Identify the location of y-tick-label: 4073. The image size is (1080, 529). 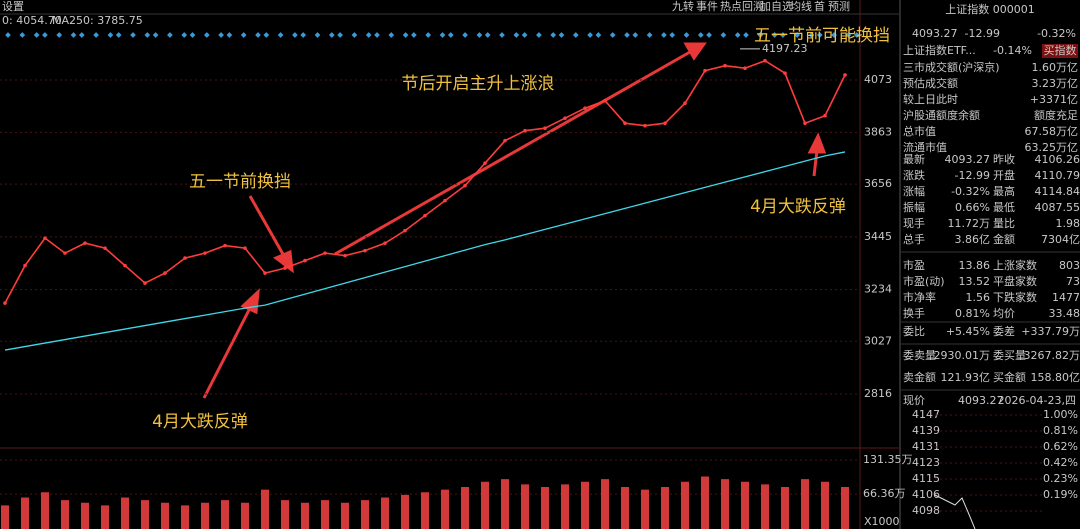
(878, 79).